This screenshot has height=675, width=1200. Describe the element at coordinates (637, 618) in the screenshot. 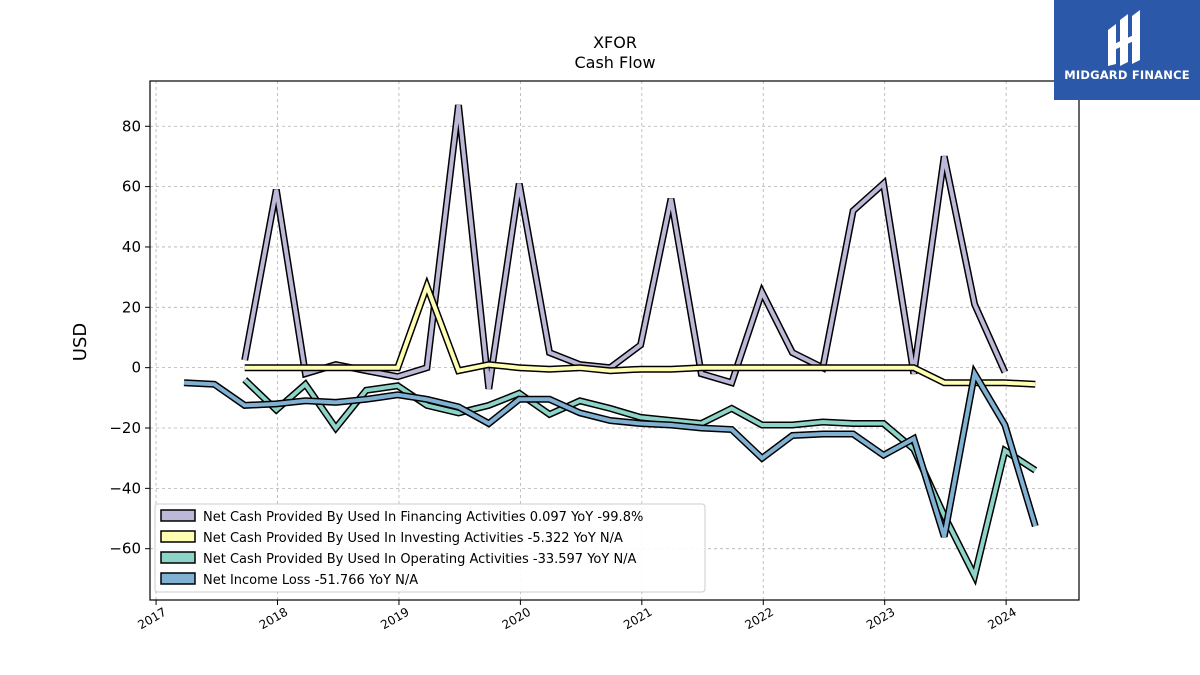

I see `x-tick-label: 2021` at that location.